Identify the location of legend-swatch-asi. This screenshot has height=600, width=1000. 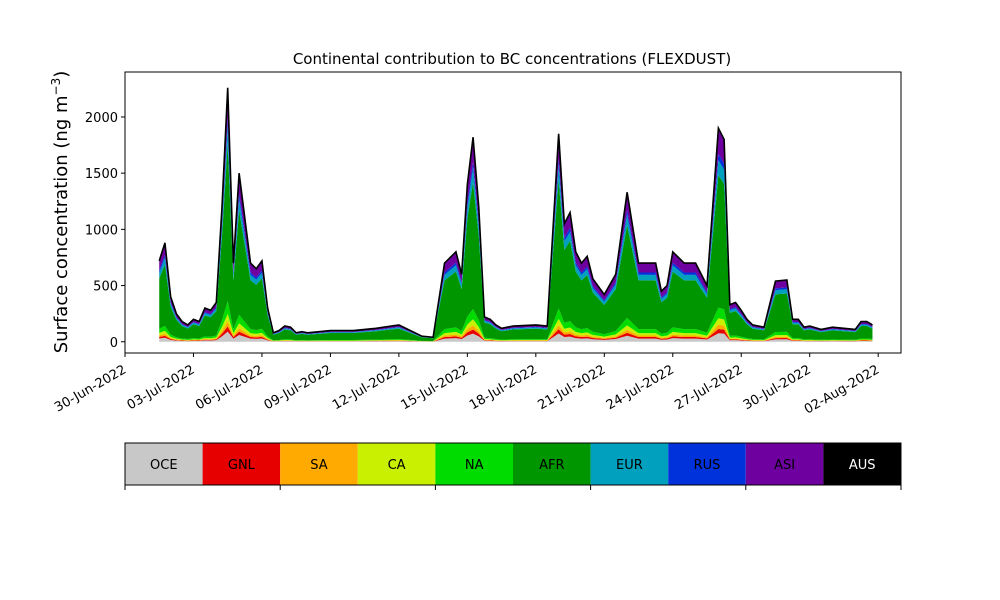
(784, 464).